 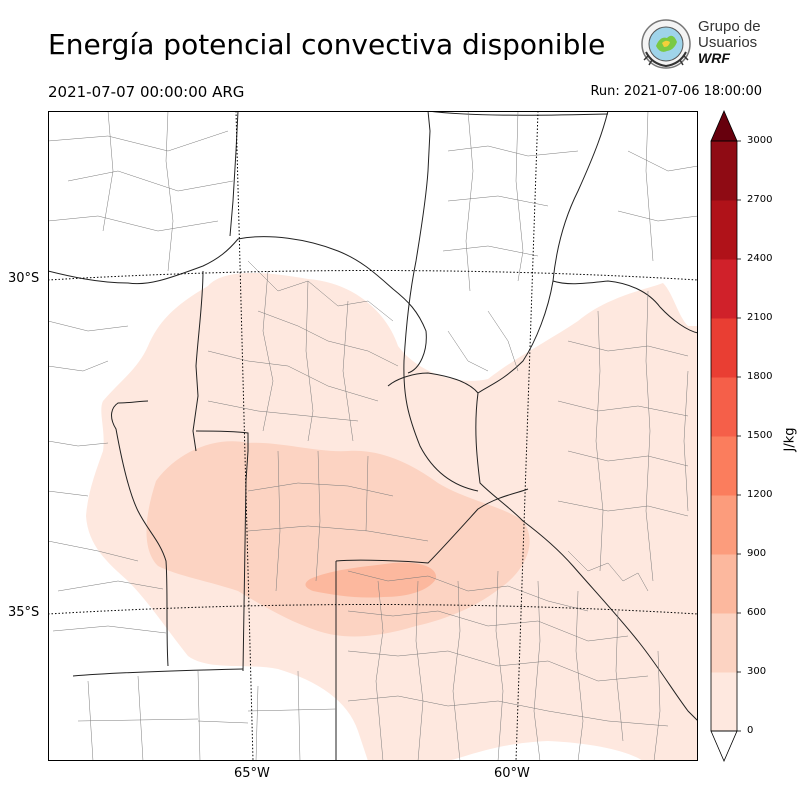 What do you see at coordinates (760, 317) in the screenshot?
I see `colorbar-tick-label: 2100` at bounding box center [760, 317].